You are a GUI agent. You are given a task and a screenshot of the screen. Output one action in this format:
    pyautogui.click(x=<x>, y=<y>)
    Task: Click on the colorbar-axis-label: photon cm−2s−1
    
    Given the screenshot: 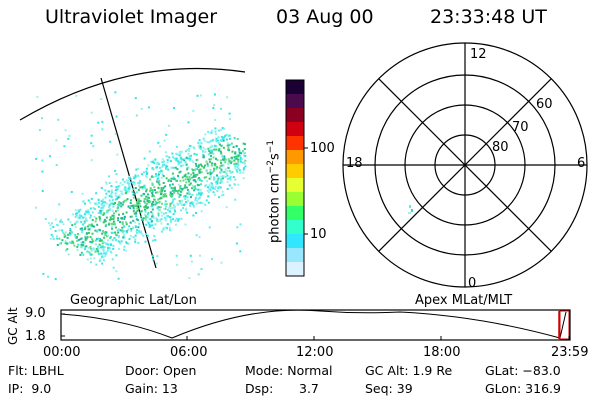 What is the action you would take?
    pyautogui.click(x=274, y=191)
    